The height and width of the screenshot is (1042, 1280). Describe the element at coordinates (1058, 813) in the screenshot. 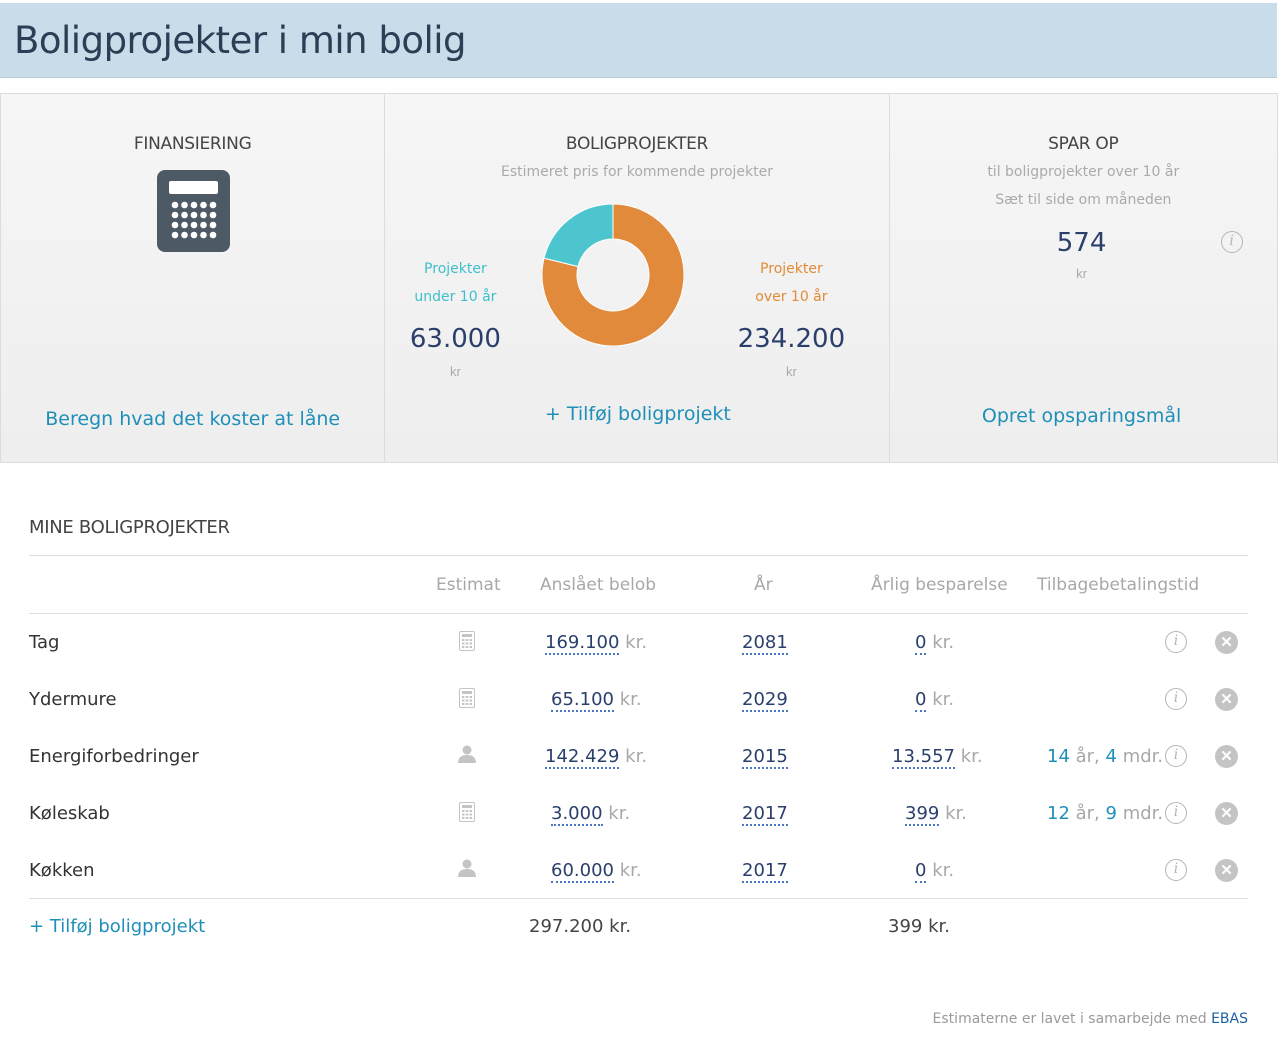

I see `payback-years: 12` at that location.